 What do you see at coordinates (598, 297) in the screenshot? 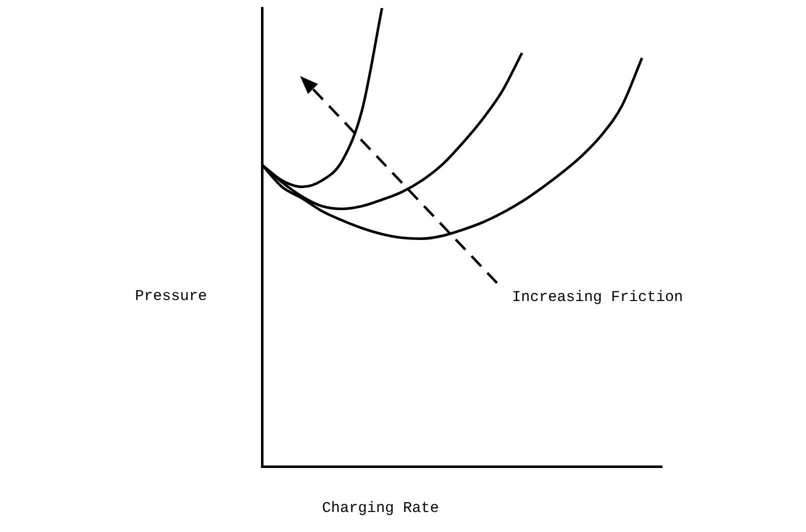
I see `annotation: Increasing Friction` at bounding box center [598, 297].